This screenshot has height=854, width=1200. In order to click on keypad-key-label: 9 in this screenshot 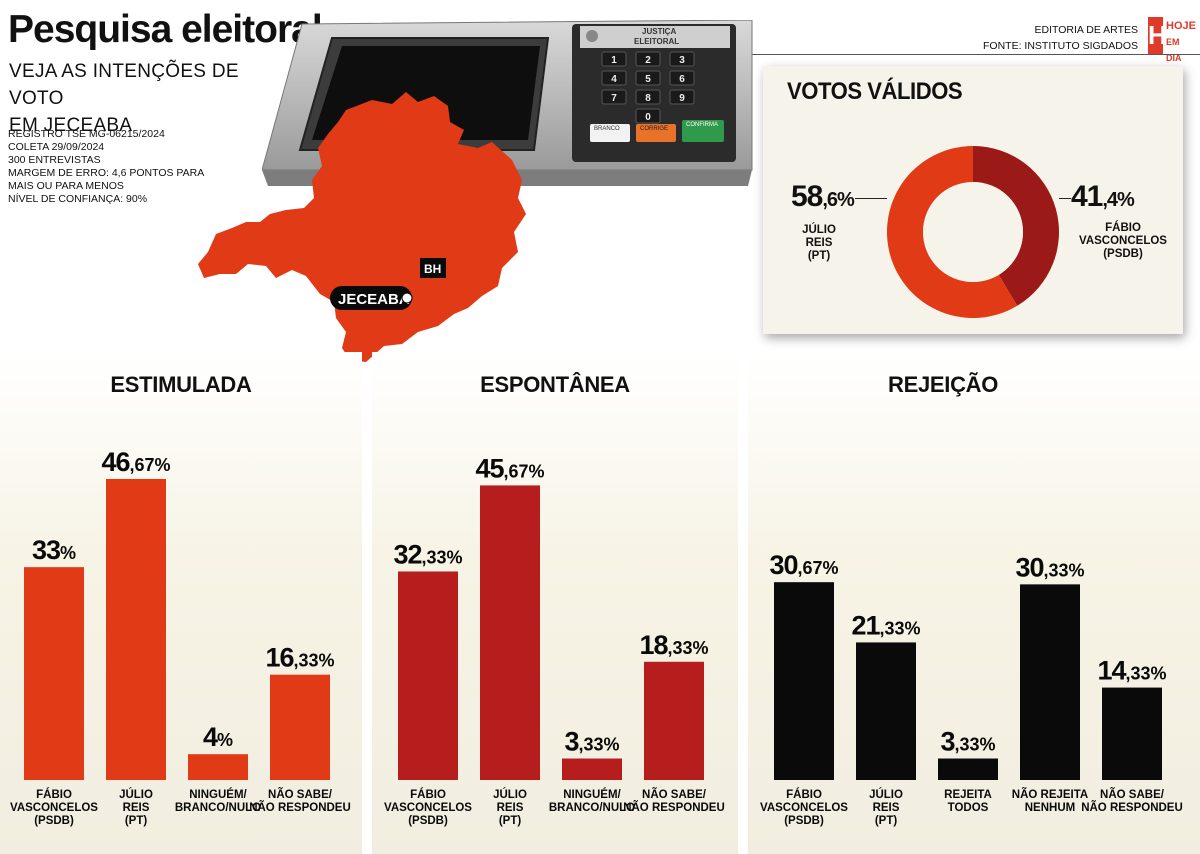, I will do `click(682, 98)`.